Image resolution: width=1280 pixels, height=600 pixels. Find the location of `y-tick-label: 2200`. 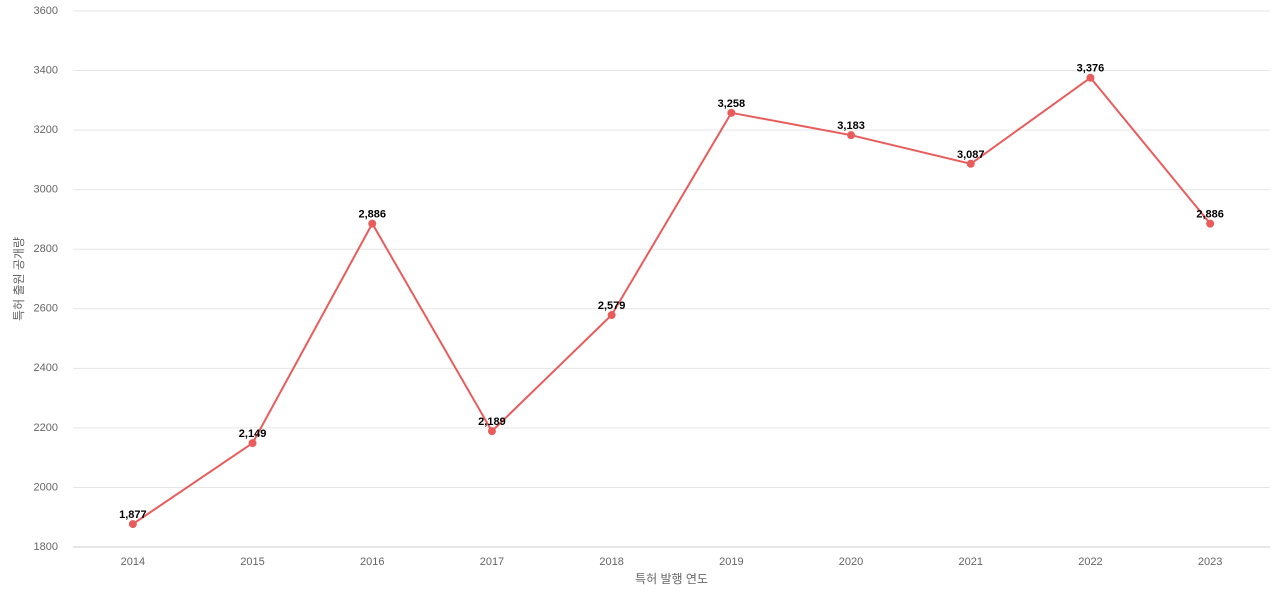

y-tick-label: 2200 is located at coordinates (46, 428).